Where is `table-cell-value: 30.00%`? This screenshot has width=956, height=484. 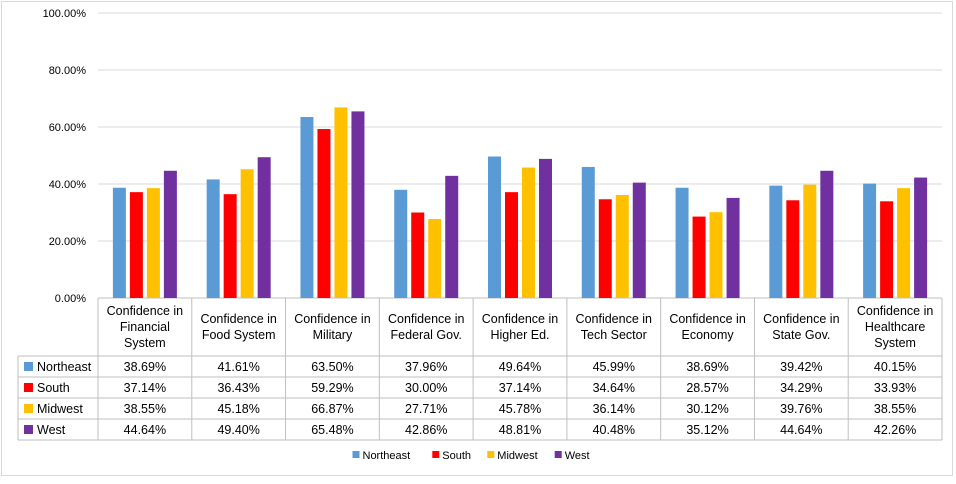
table-cell-value: 30.00% is located at coordinates (426, 388).